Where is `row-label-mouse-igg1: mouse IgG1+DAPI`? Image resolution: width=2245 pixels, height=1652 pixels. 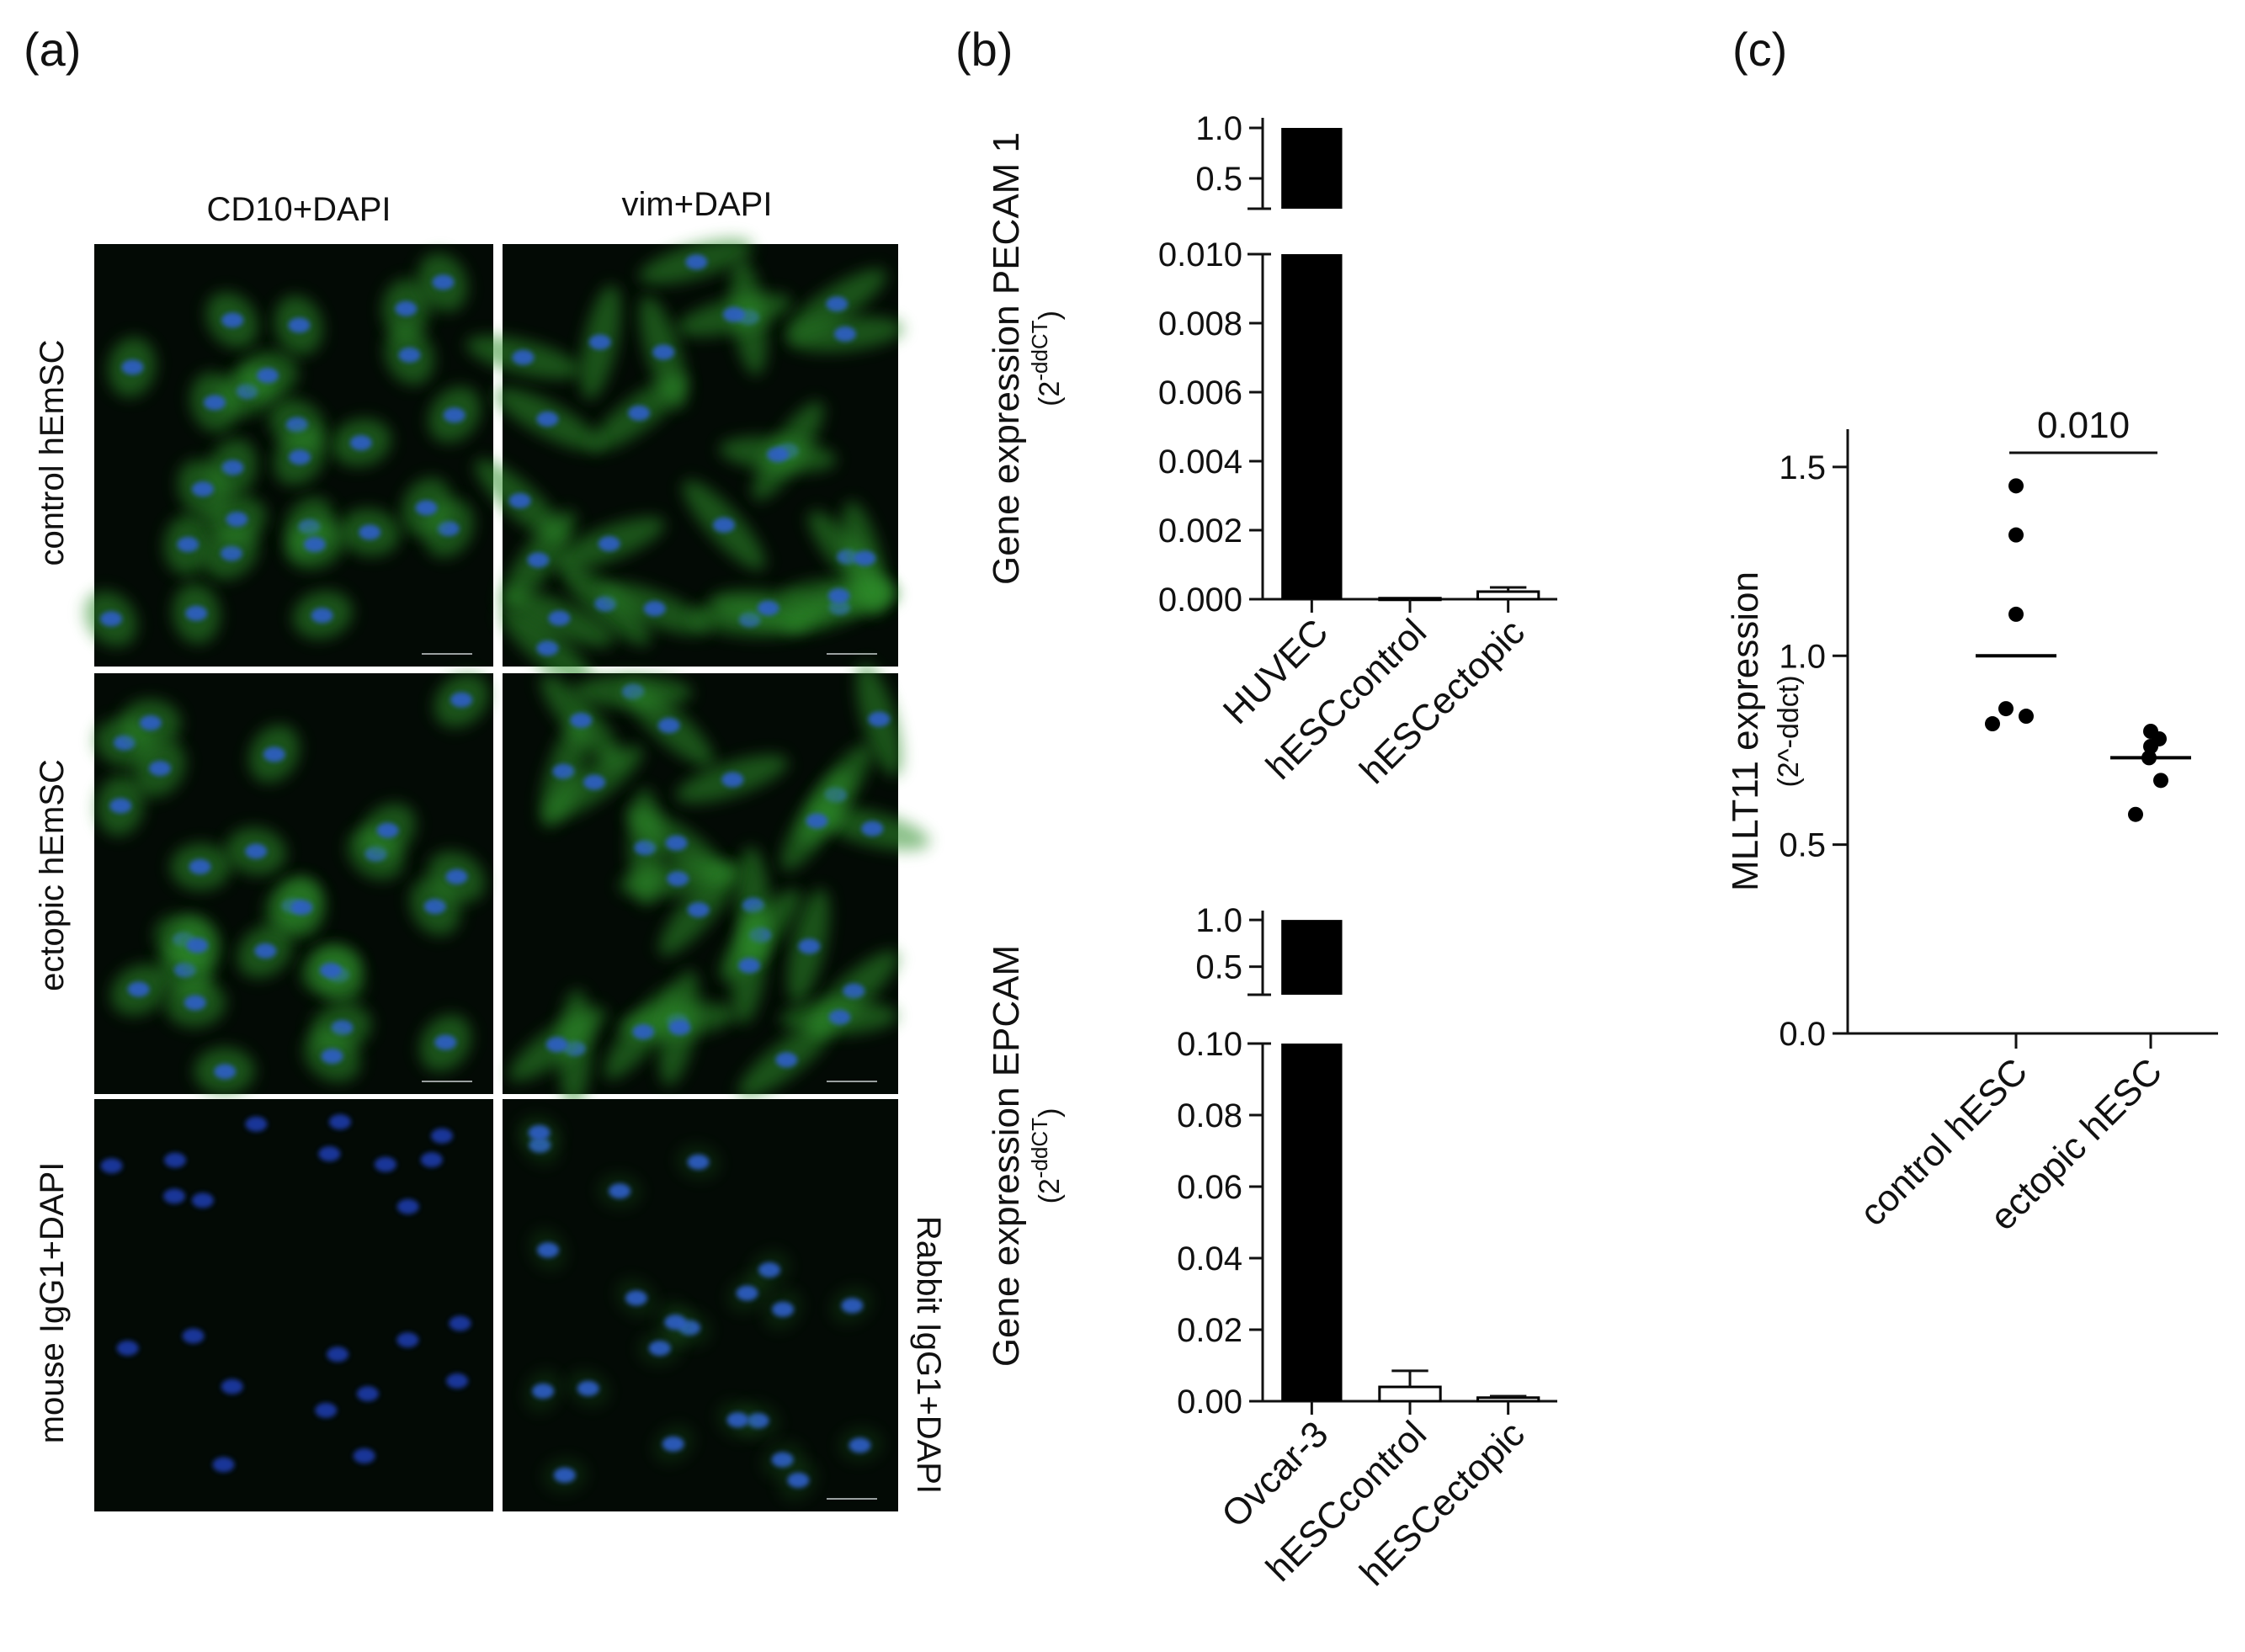
row-label-mouse-igg1: mouse IgG1+DAPI is located at coordinates (53, 1303).